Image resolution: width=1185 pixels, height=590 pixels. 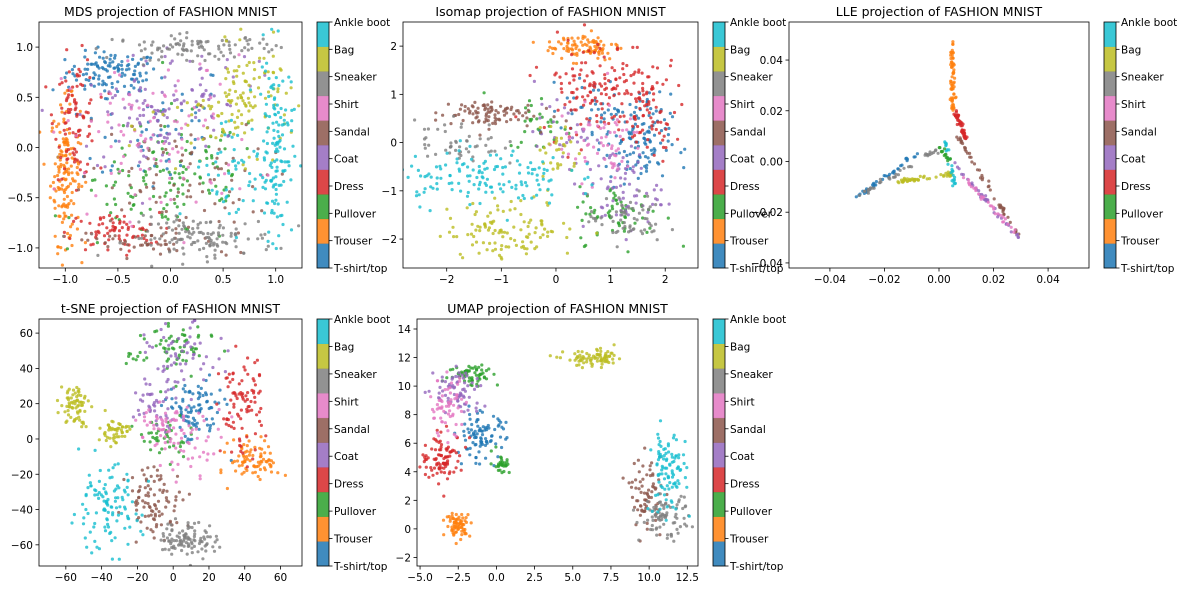 What do you see at coordinates (353, 540) in the screenshot?
I see `colorbar-label: Trouser` at bounding box center [353, 540].